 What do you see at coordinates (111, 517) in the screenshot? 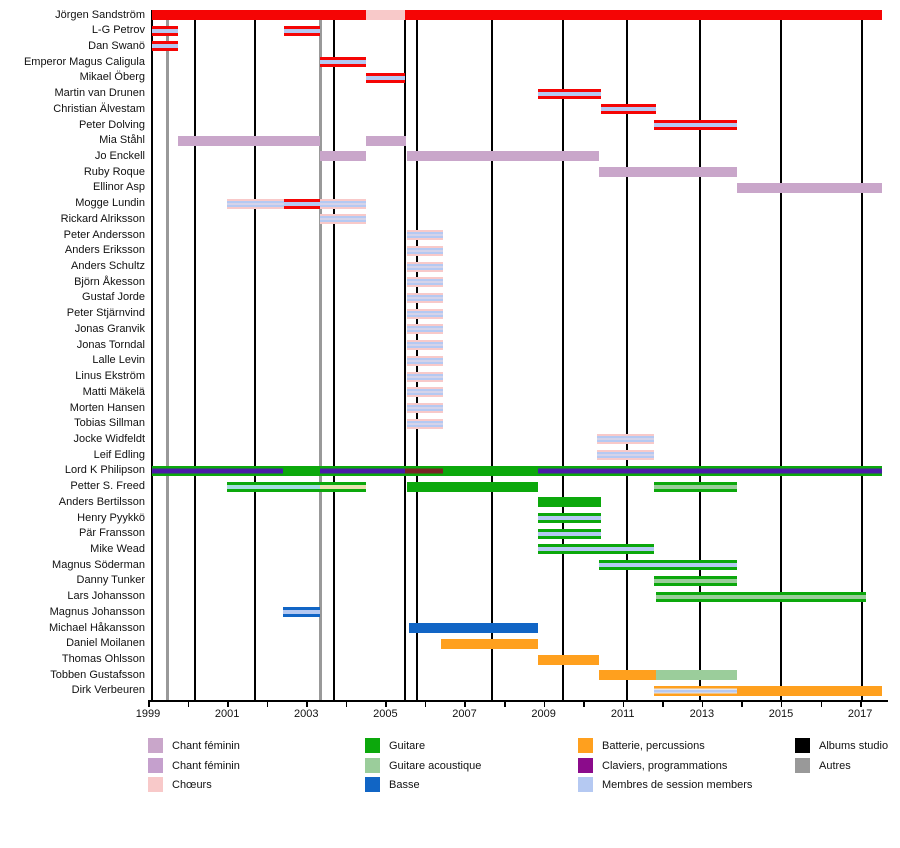
I see `member-label: Henry Pyykkö` at bounding box center [111, 517].